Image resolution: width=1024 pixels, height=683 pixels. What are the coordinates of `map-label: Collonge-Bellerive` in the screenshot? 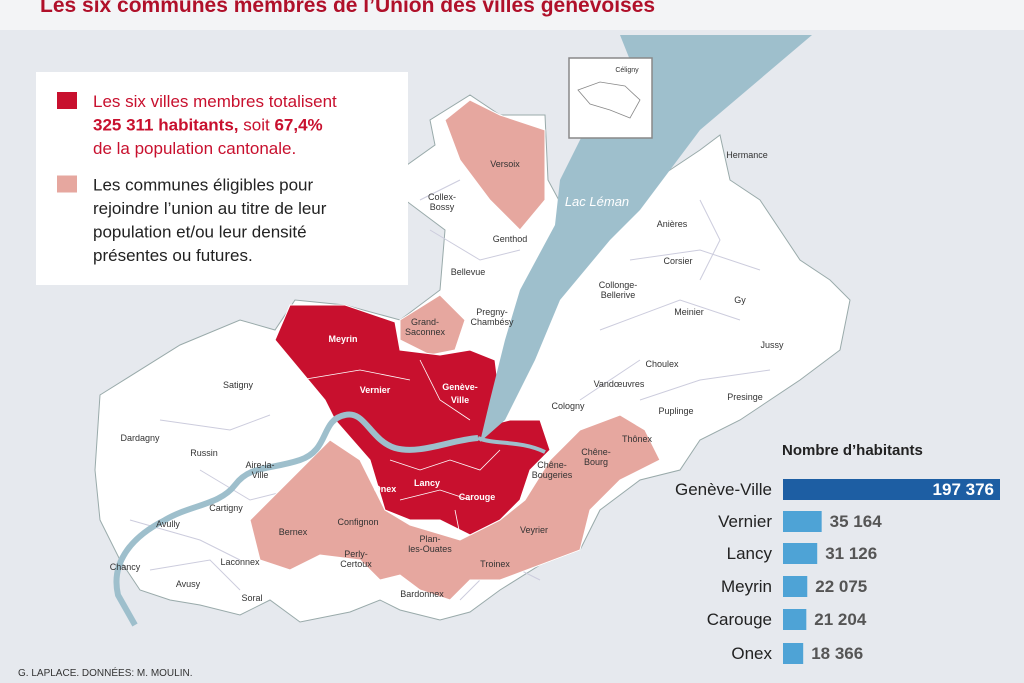 It's located at (618, 290).